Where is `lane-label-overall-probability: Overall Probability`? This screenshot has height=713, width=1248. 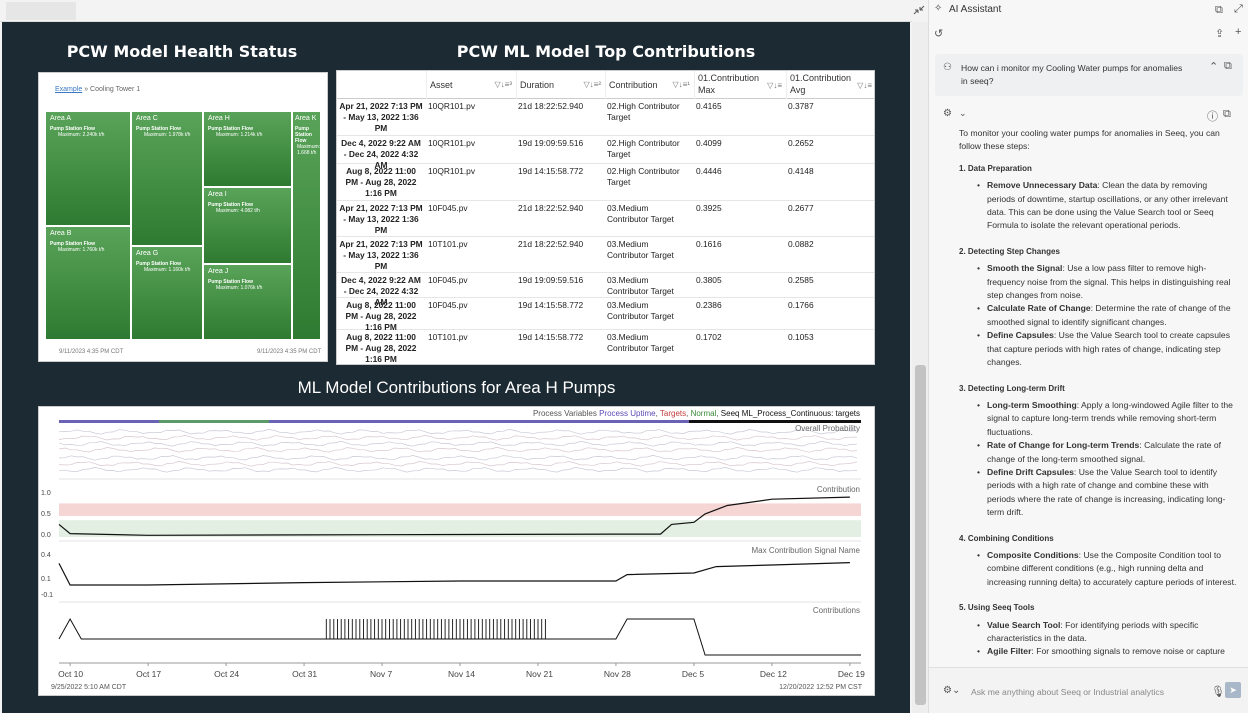 lane-label-overall-probability: Overall Probability is located at coordinates (827, 428).